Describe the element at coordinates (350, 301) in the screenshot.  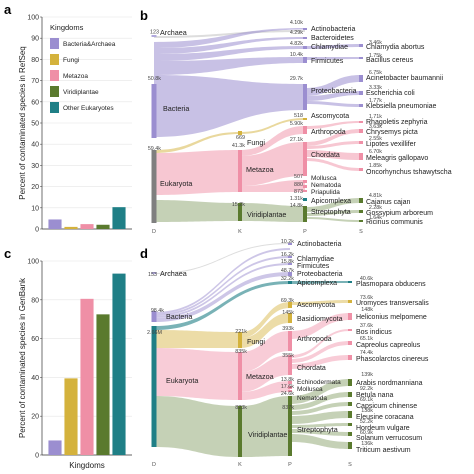
I see `node-uromyces-transversalis` at that location.